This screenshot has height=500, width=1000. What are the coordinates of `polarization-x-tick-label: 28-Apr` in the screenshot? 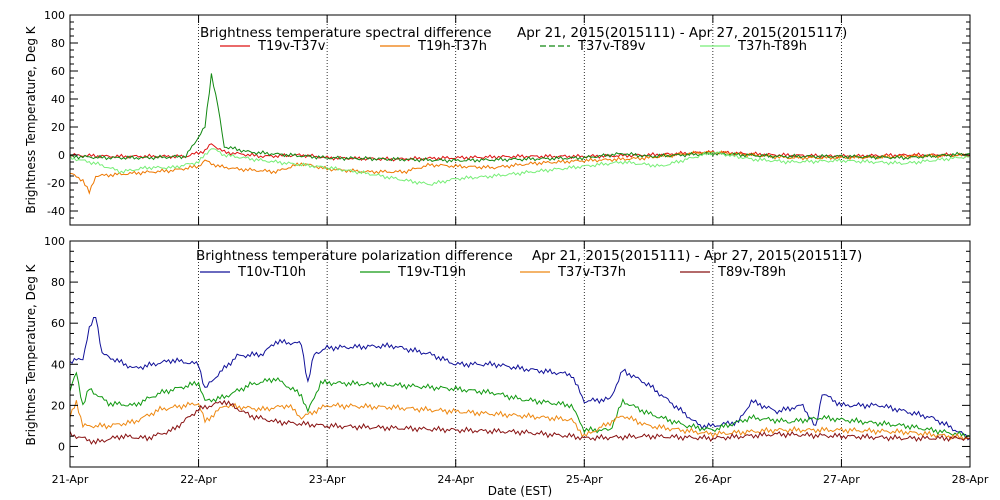 It's located at (970, 479).